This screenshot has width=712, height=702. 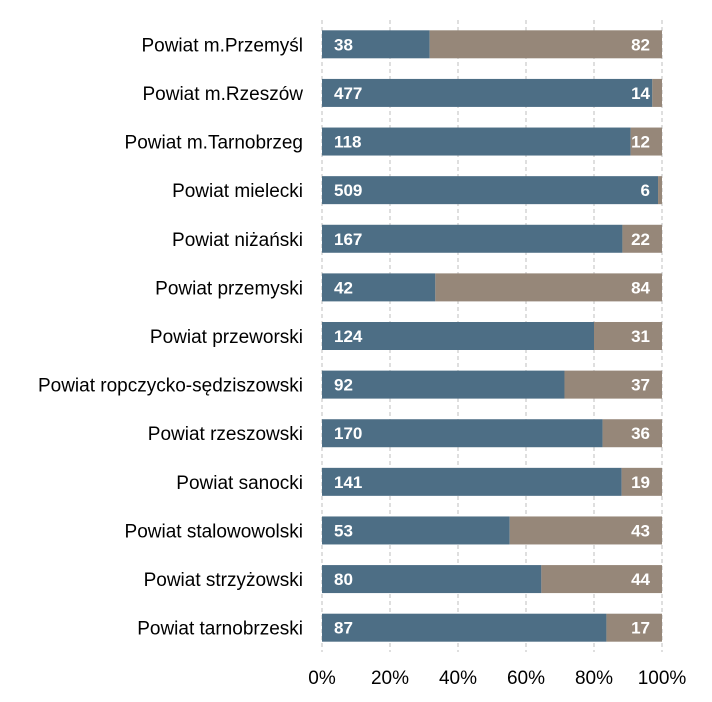 I want to click on data-label: 36, so click(x=640, y=433).